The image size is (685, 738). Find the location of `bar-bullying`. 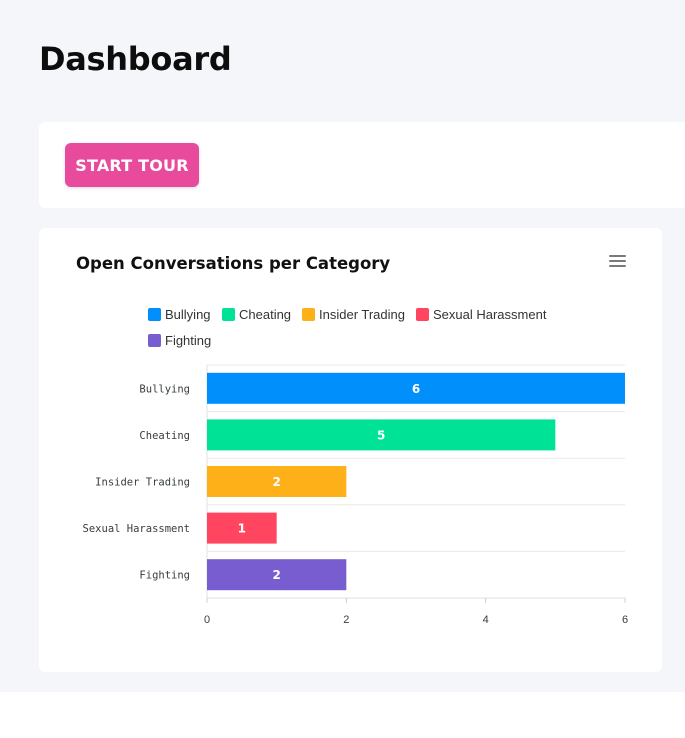

bar-bullying is located at coordinates (416, 388).